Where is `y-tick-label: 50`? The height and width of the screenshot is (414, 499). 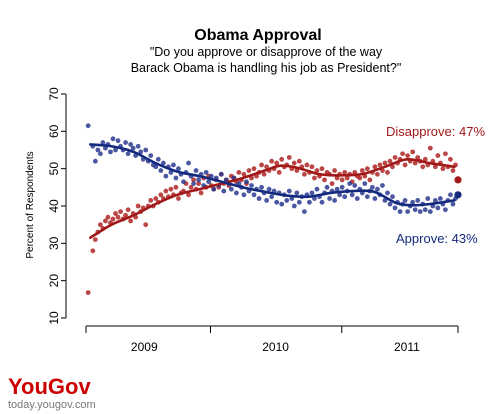
y-tick-label: 50 is located at coordinates (54, 169).